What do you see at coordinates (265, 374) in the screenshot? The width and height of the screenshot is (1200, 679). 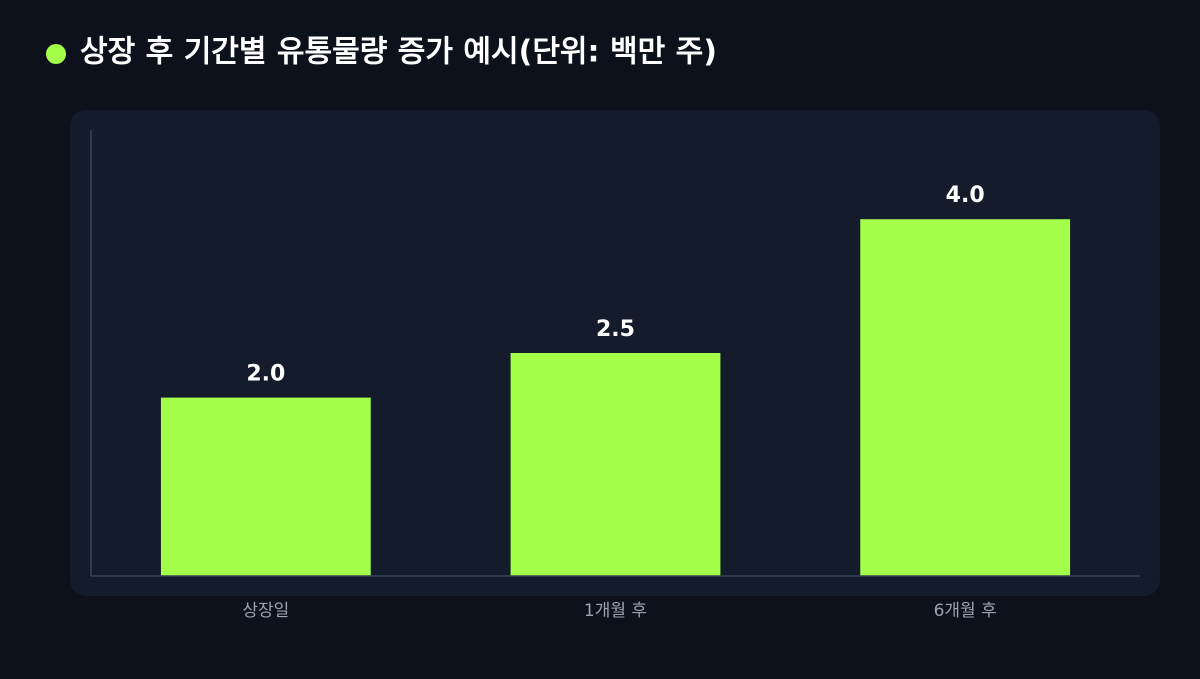 I see `value-label: 2.0` at bounding box center [265, 374].